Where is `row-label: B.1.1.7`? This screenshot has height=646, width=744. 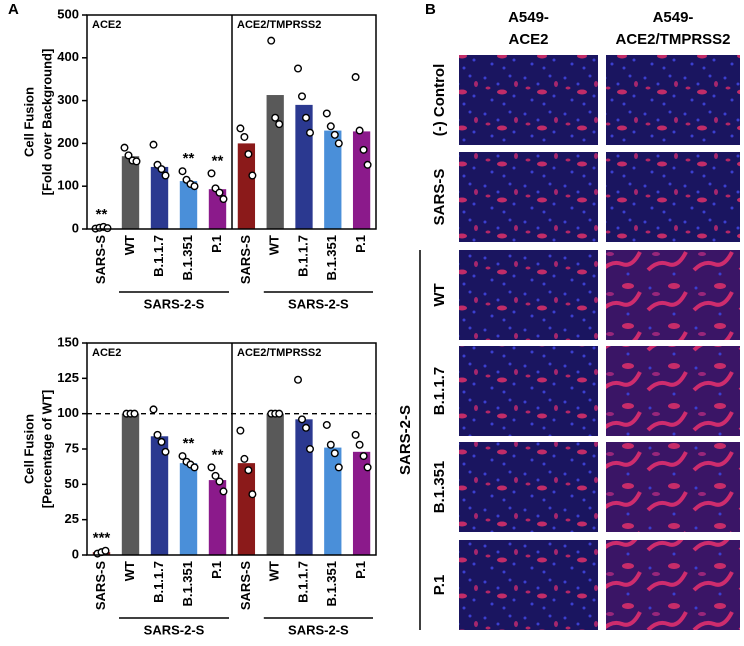 row-label: B.1.1.7 is located at coordinates (439, 391).